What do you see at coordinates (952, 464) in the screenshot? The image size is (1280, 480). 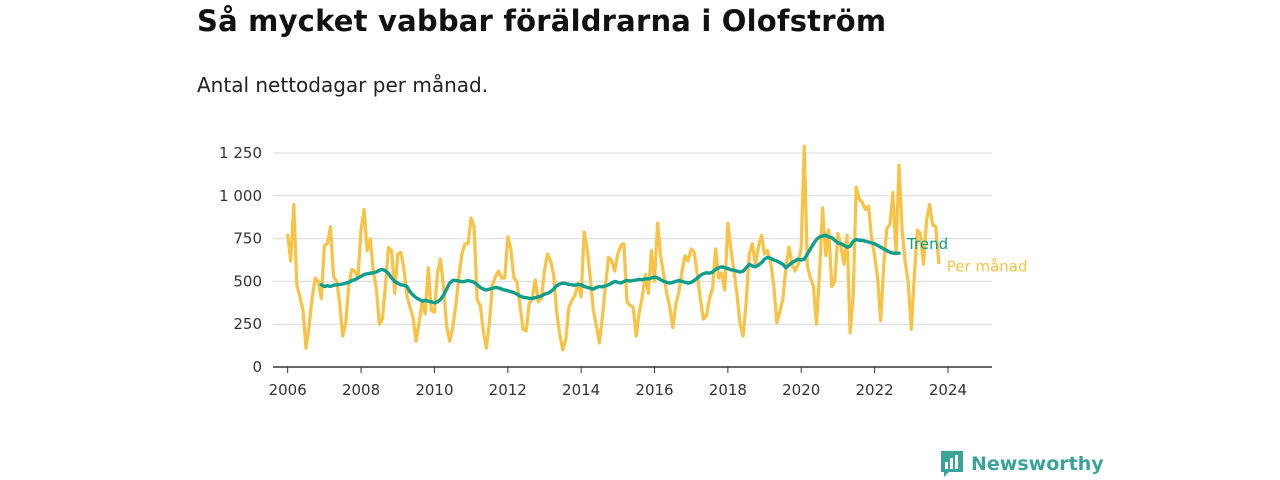 I see `bar-chart-icon` at bounding box center [952, 464].